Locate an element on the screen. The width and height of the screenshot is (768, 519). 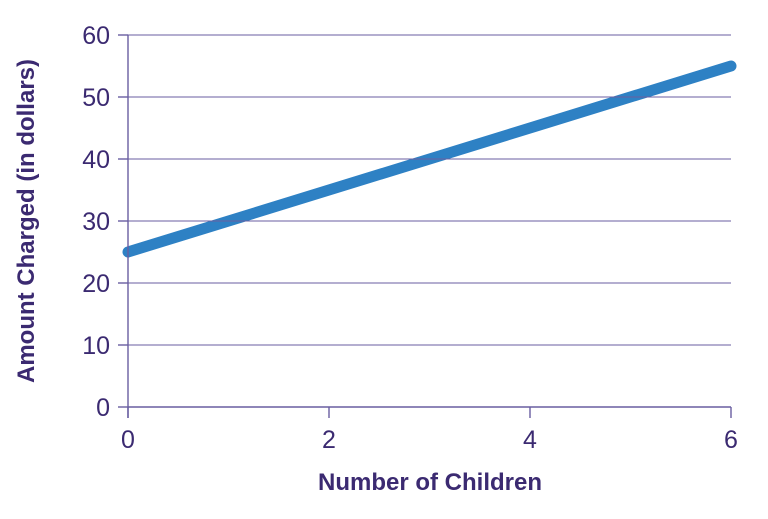
y-tick-label: 0 is located at coordinates (103, 408).